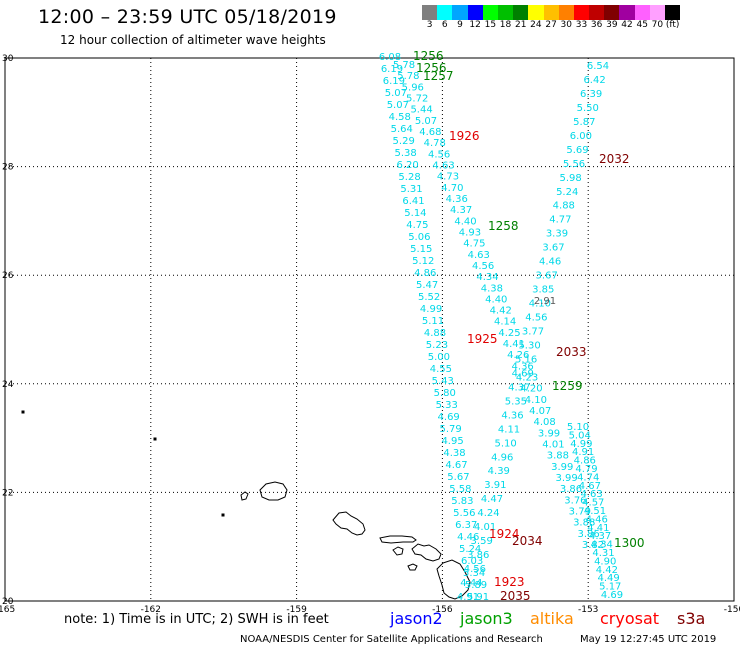 This screenshot has width=740, height=650. What do you see at coordinates (8, 59) in the screenshot?
I see `lat-tick-label: 30` at bounding box center [8, 59].